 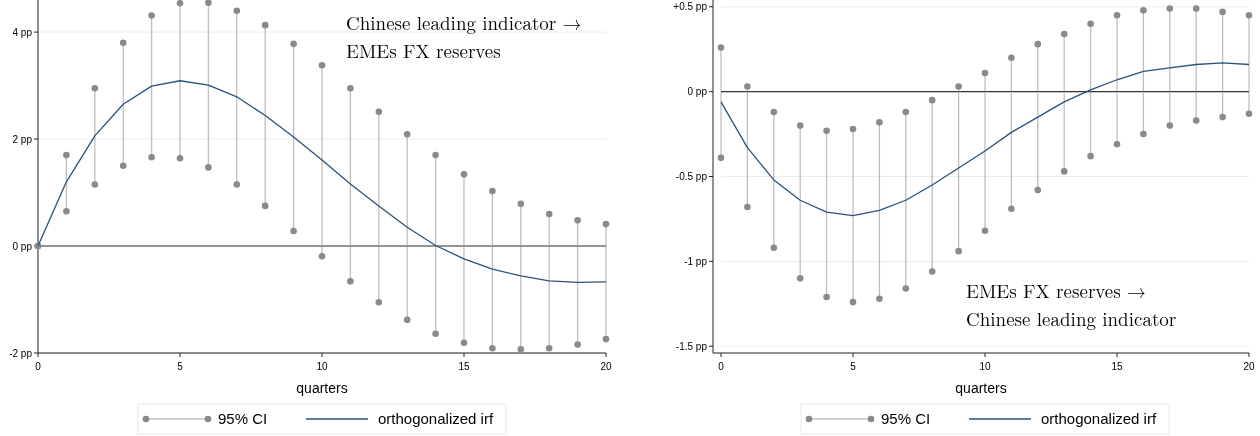 I want to click on y-tick-label: 4 pp, so click(x=22, y=32).